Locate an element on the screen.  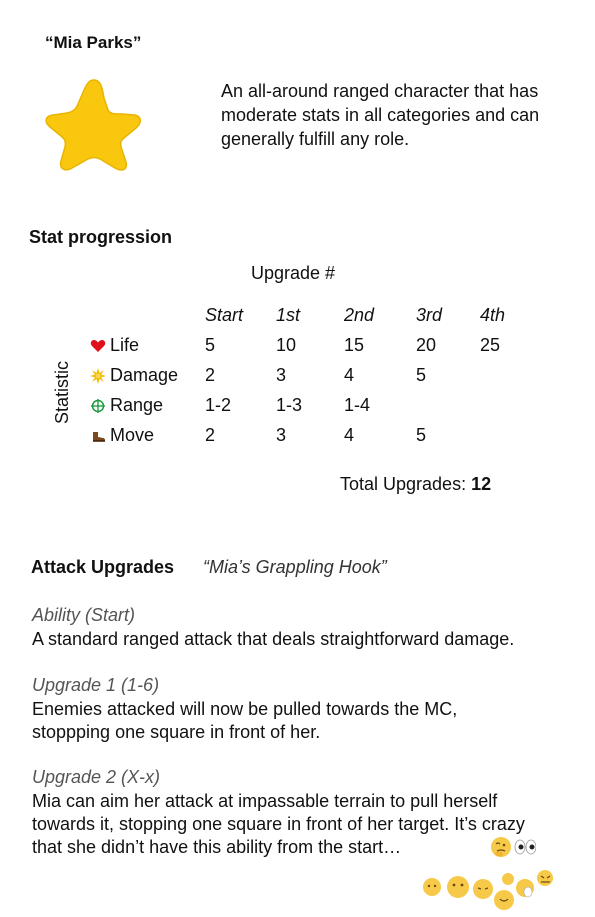
total-upgrades-label: Total Upgrades: is located at coordinates (403, 484).